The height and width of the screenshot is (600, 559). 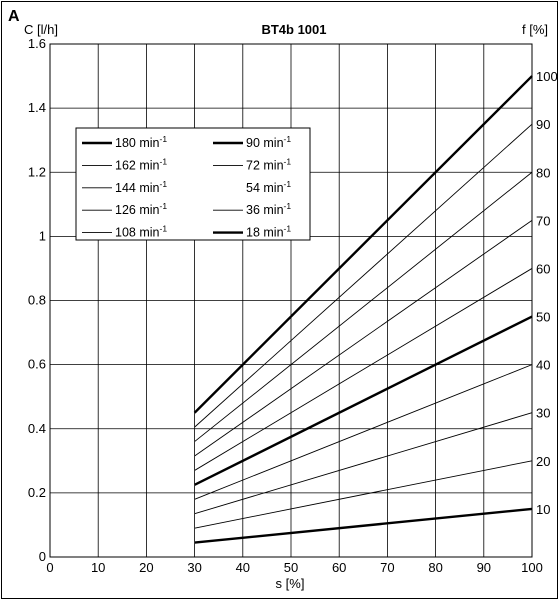 I want to click on legend-box, so click(x=193, y=184).